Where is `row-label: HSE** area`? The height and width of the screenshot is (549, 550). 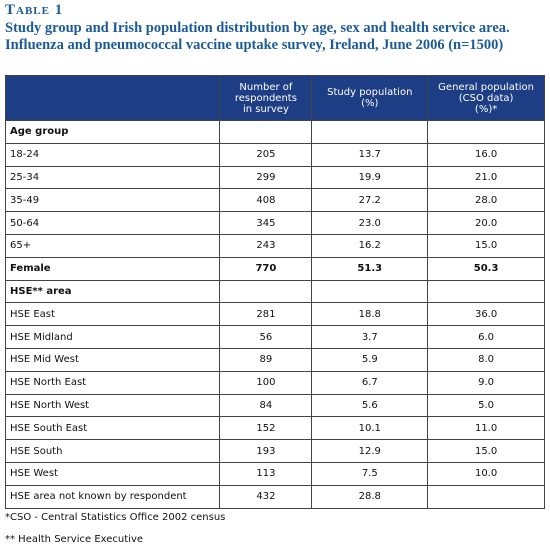 row-label: HSE** area is located at coordinates (112, 291).